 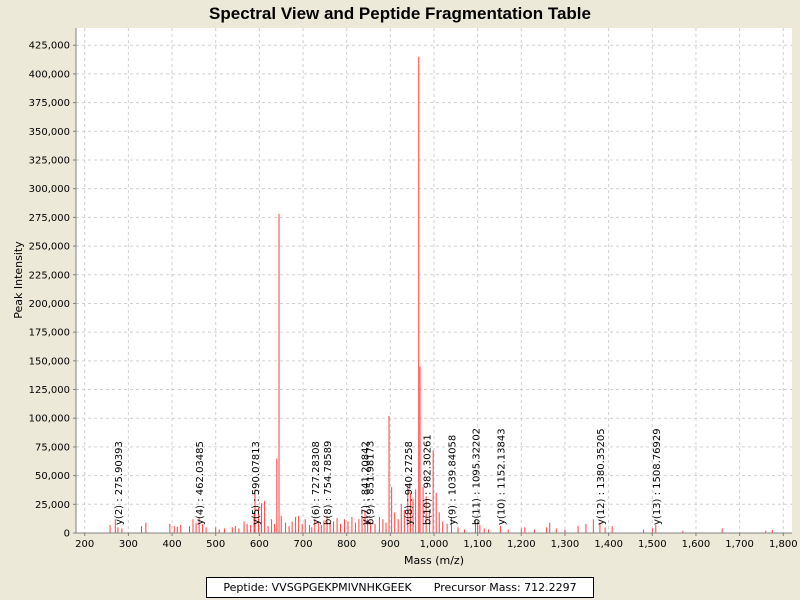 What do you see at coordinates (477, 544) in the screenshot?
I see `x-tick-label: 1,100` at bounding box center [477, 544].